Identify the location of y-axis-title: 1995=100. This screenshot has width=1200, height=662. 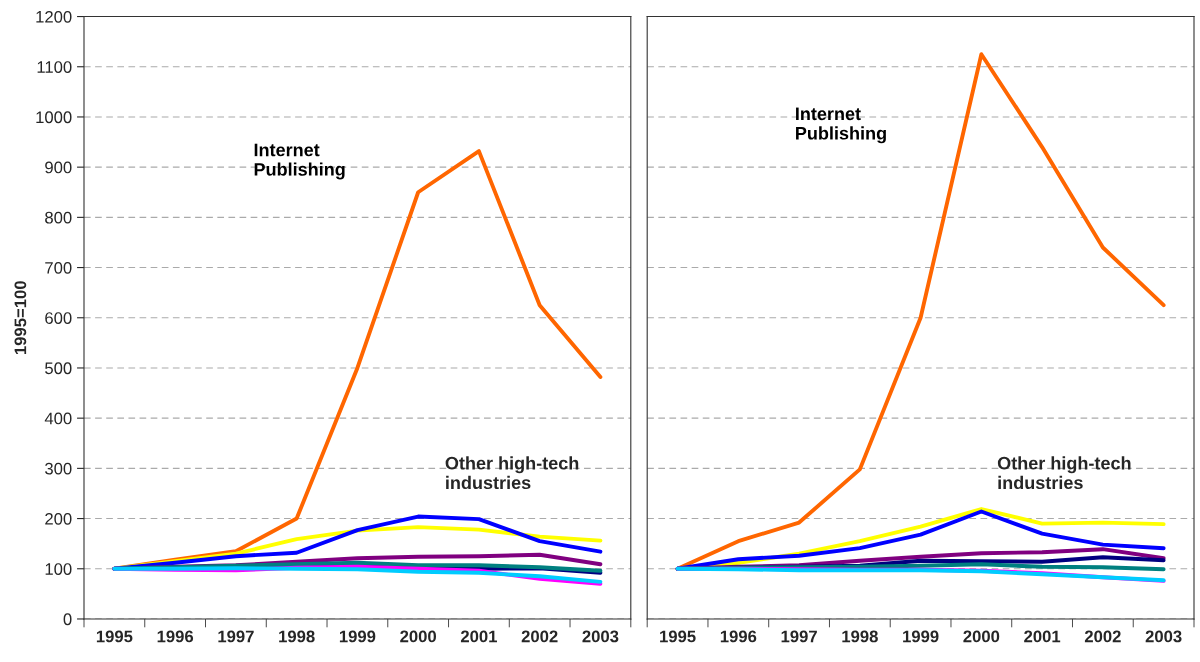
(20, 318).